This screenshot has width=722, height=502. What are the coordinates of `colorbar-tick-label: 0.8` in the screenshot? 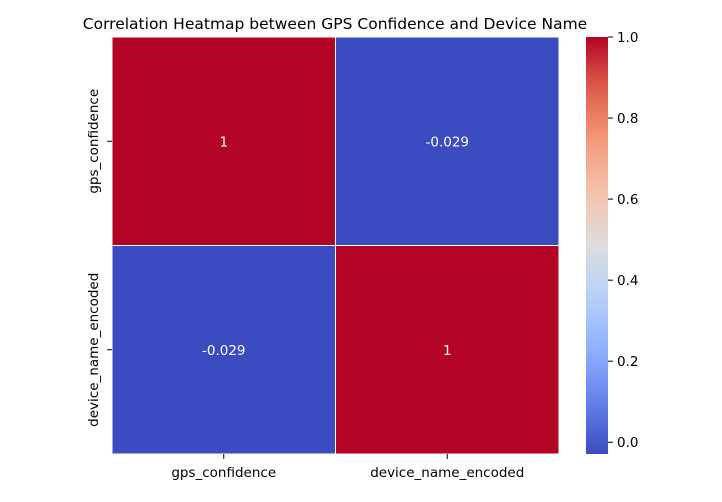 It's located at (627, 119).